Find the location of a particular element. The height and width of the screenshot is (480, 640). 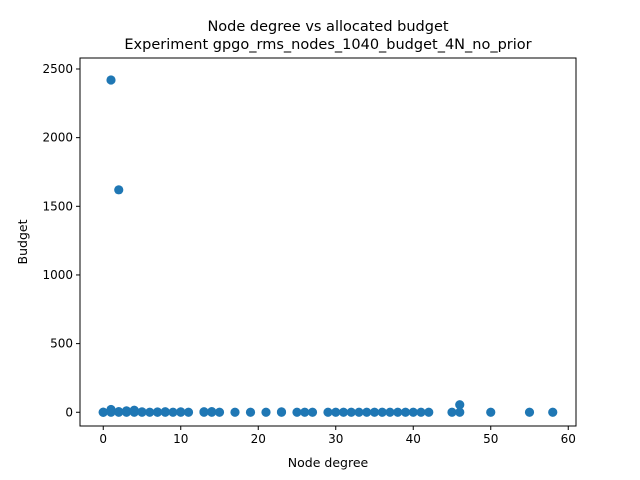

y-tick-label: 2500 is located at coordinates (57, 69).